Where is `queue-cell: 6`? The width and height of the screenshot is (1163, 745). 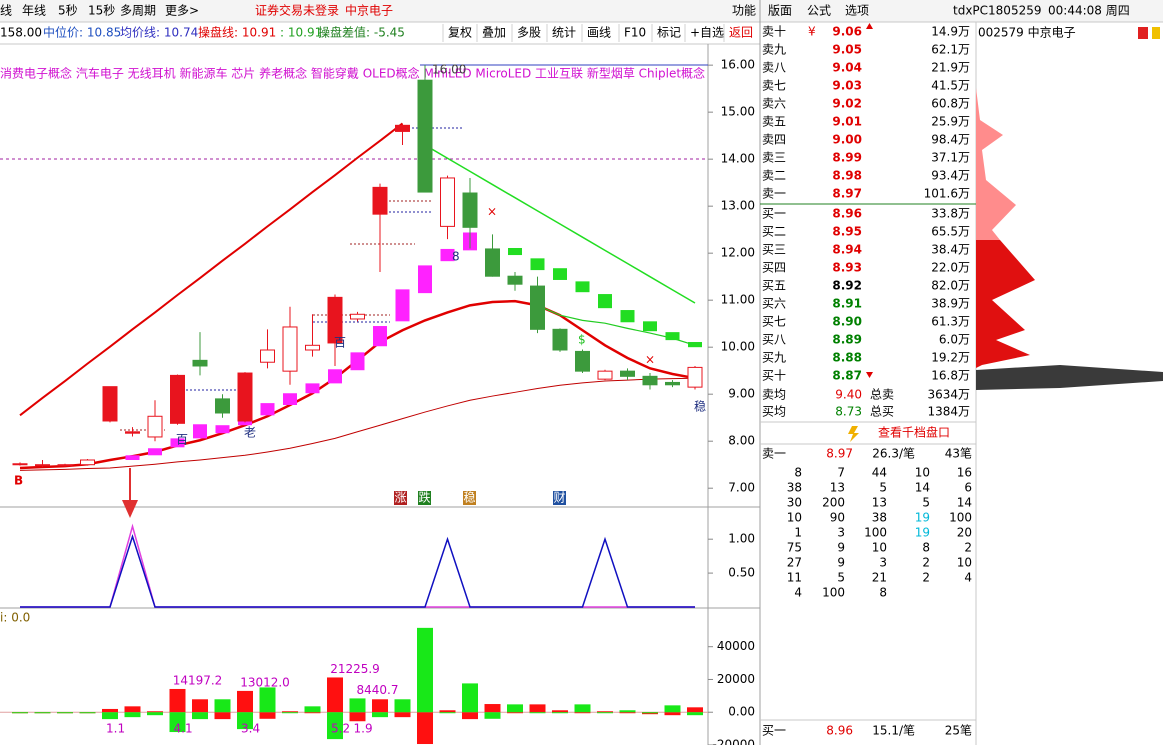 queue-cell: 6 is located at coordinates (968, 488).